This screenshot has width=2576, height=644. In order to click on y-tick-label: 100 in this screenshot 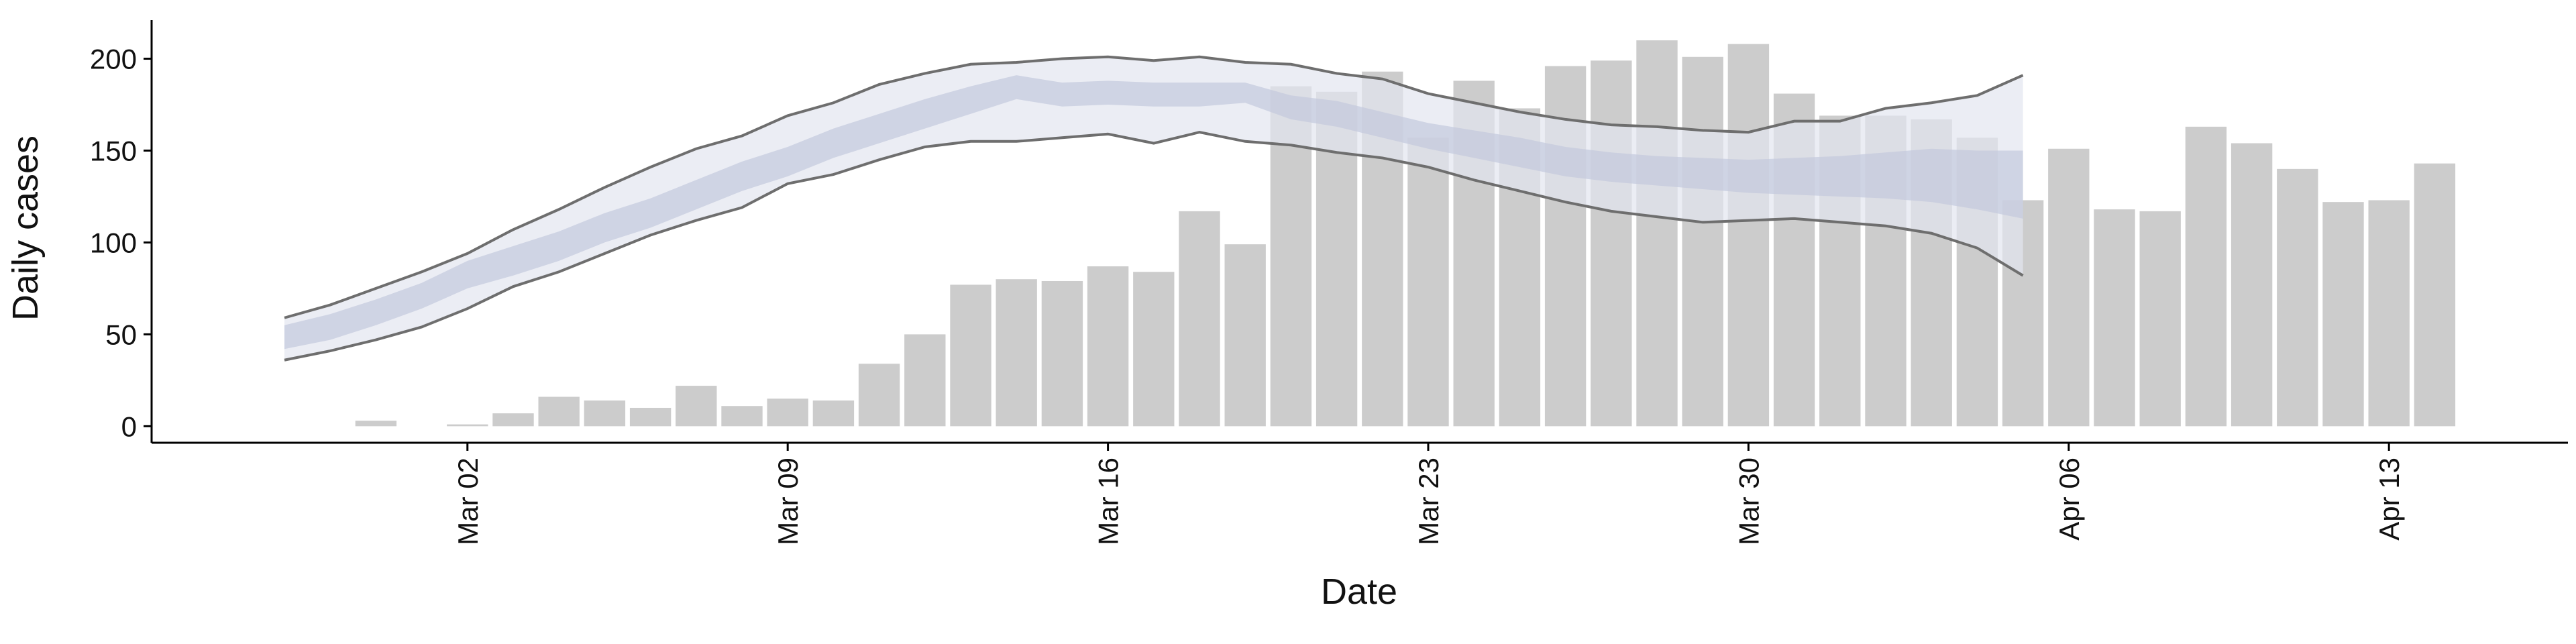, I will do `click(113, 242)`.